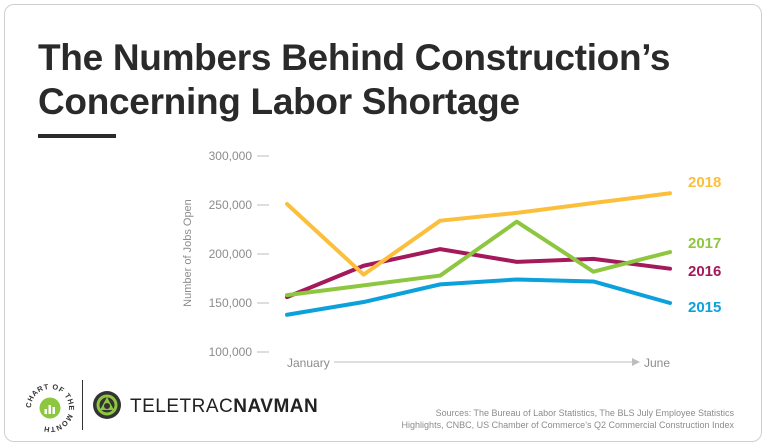 The image size is (768, 448). I want to click on y-tick-label: 250,000, so click(231, 205).